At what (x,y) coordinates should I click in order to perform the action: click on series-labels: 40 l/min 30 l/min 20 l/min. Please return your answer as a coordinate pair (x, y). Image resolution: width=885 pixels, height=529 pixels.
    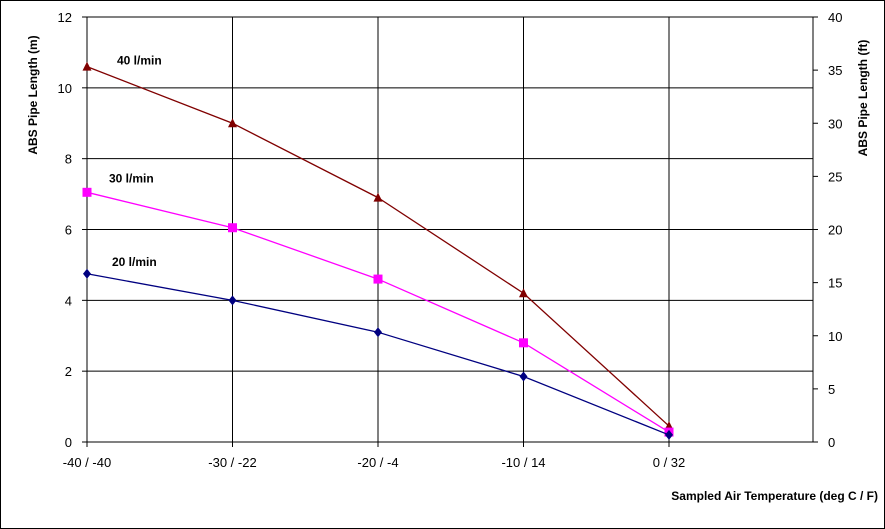
    Looking at the image, I should click on (135, 161).